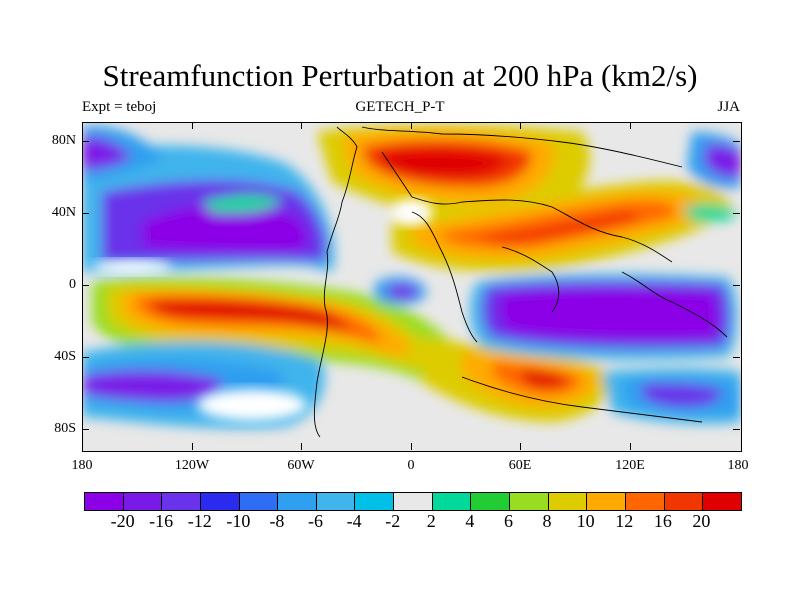 This screenshot has width=800, height=600. I want to click on colorbar-label: -16, so click(161, 521).